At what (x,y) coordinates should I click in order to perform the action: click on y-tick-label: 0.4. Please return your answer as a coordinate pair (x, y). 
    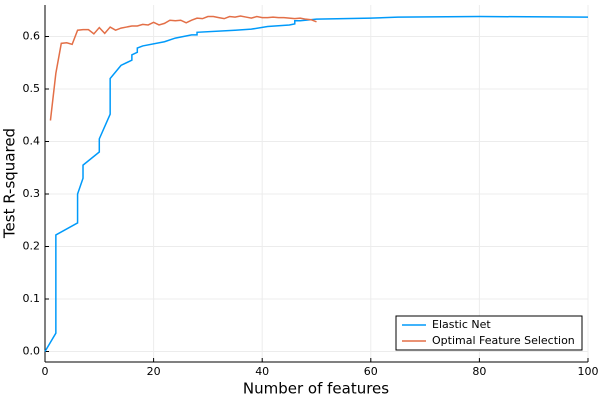
    Looking at the image, I should click on (32, 141).